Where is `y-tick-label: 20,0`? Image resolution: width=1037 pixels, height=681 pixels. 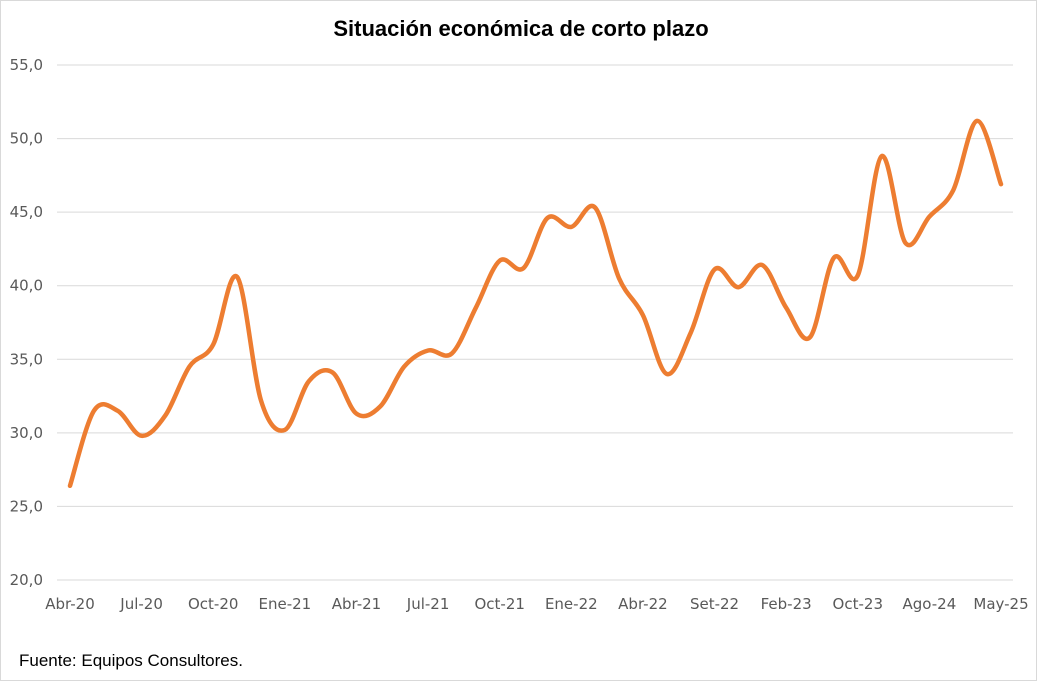 y-tick-label: 20,0 is located at coordinates (26, 580).